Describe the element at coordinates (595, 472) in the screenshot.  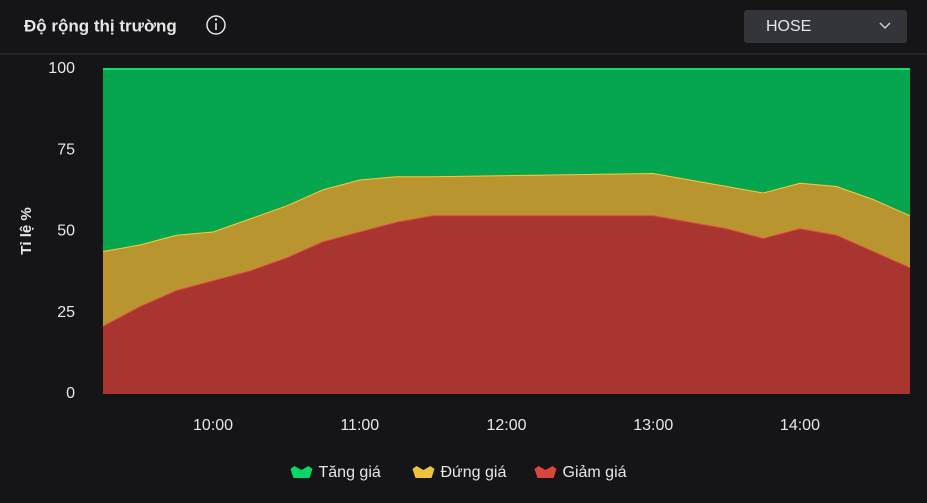
I see `legend-label: Giảm giá` at that location.